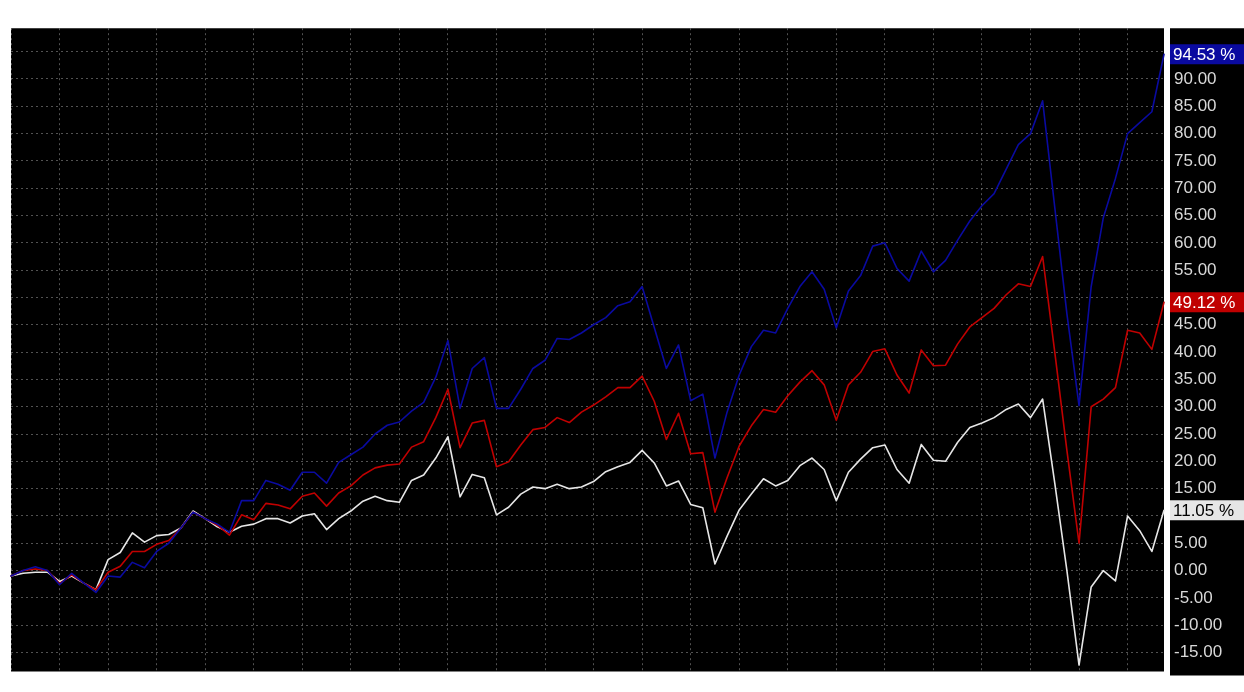 The image size is (1244, 692). What do you see at coordinates (1193, 597) in the screenshot?
I see `y-tick-label: -5.00` at bounding box center [1193, 597].